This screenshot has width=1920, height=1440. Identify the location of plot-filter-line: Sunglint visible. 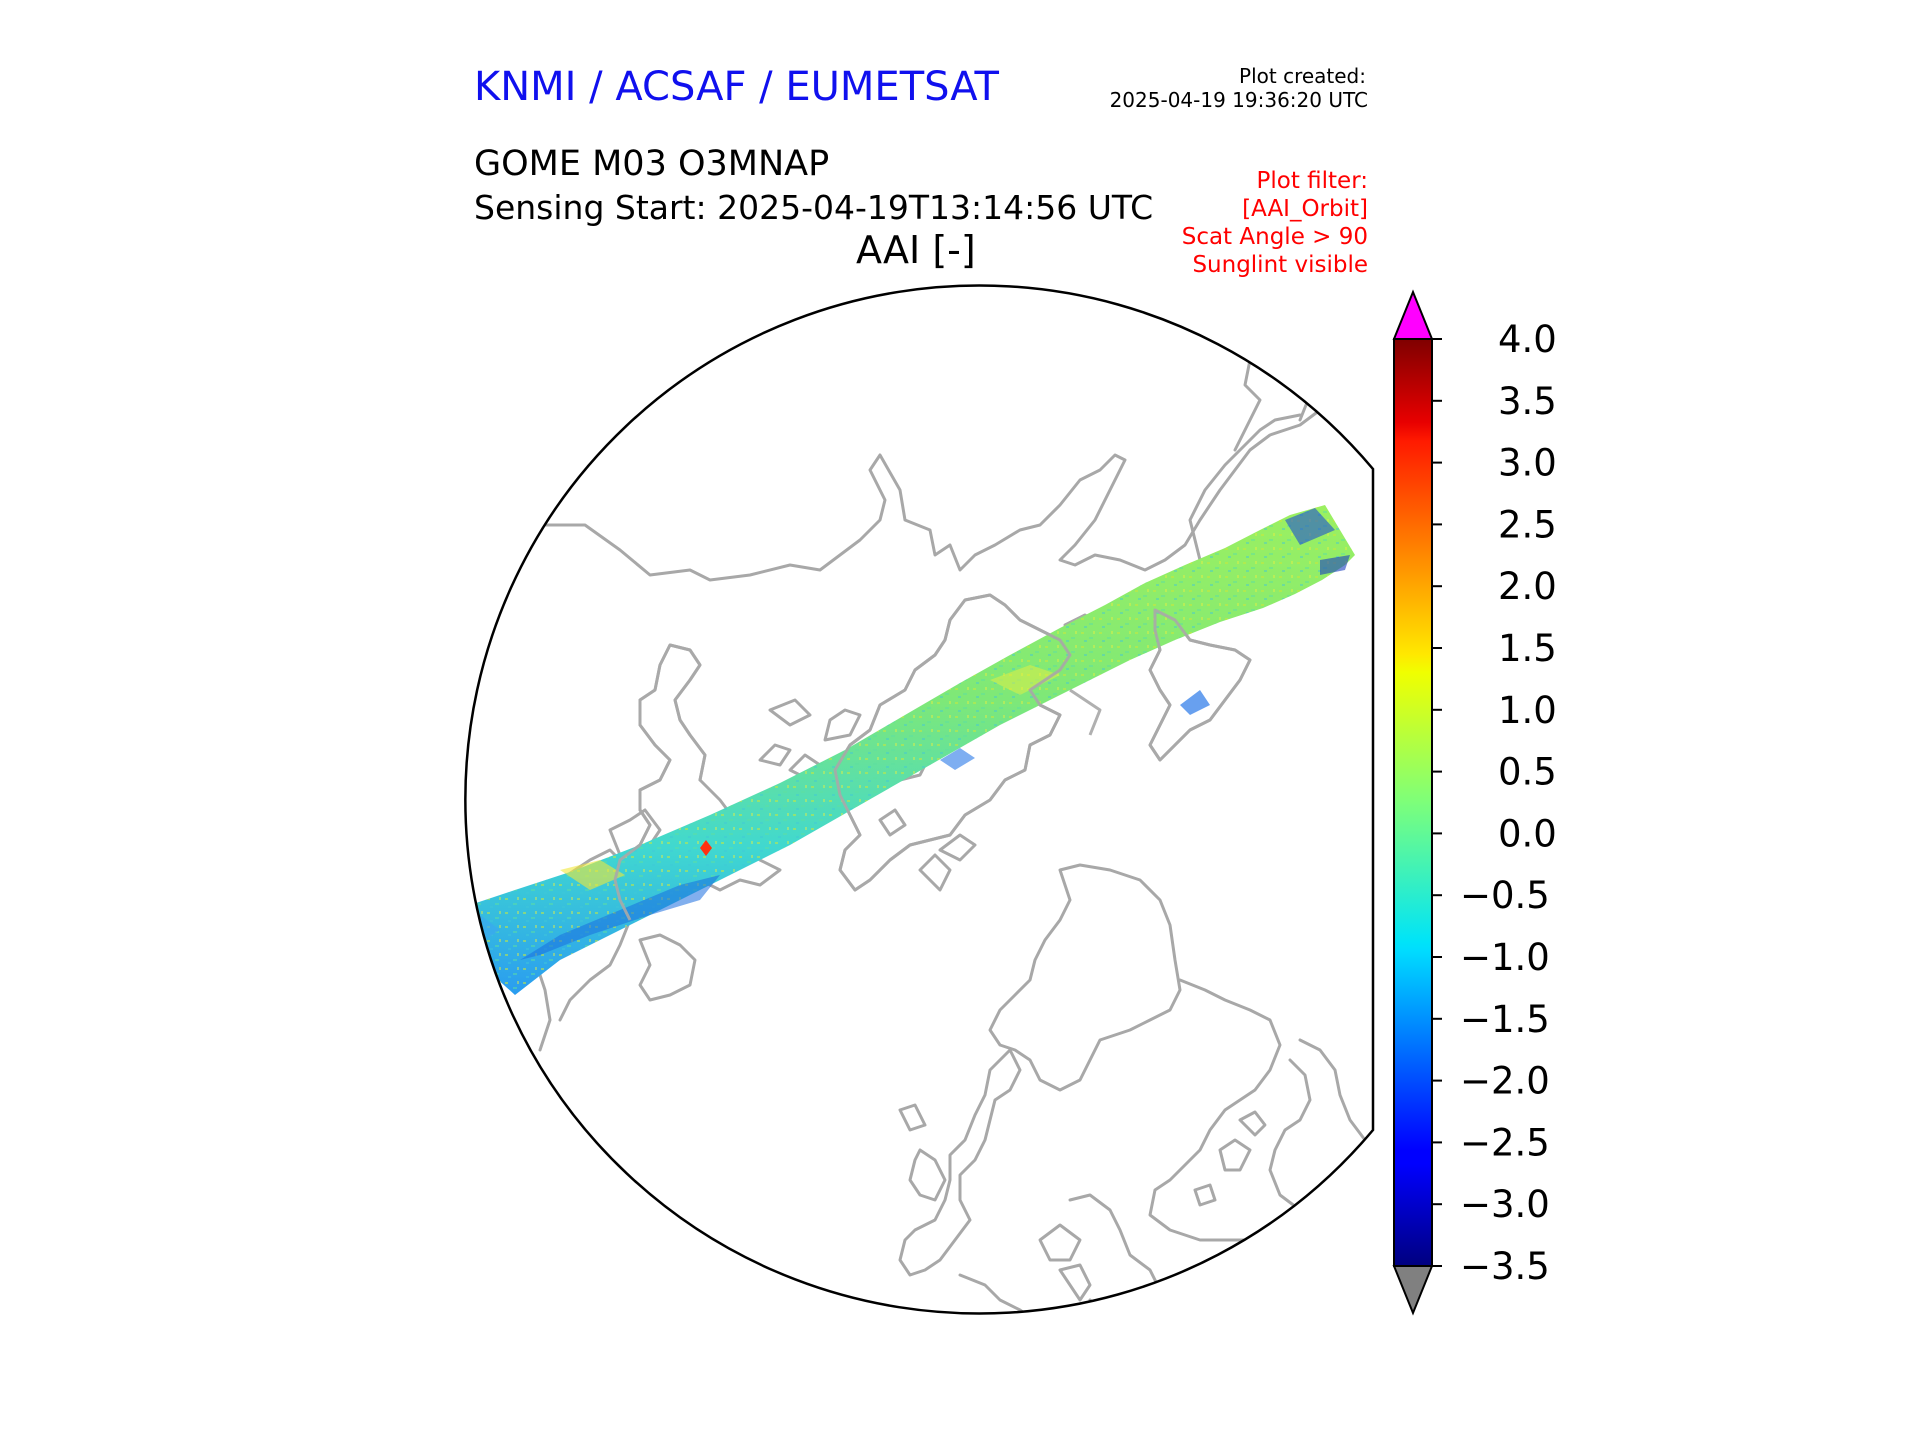
(1280, 265).